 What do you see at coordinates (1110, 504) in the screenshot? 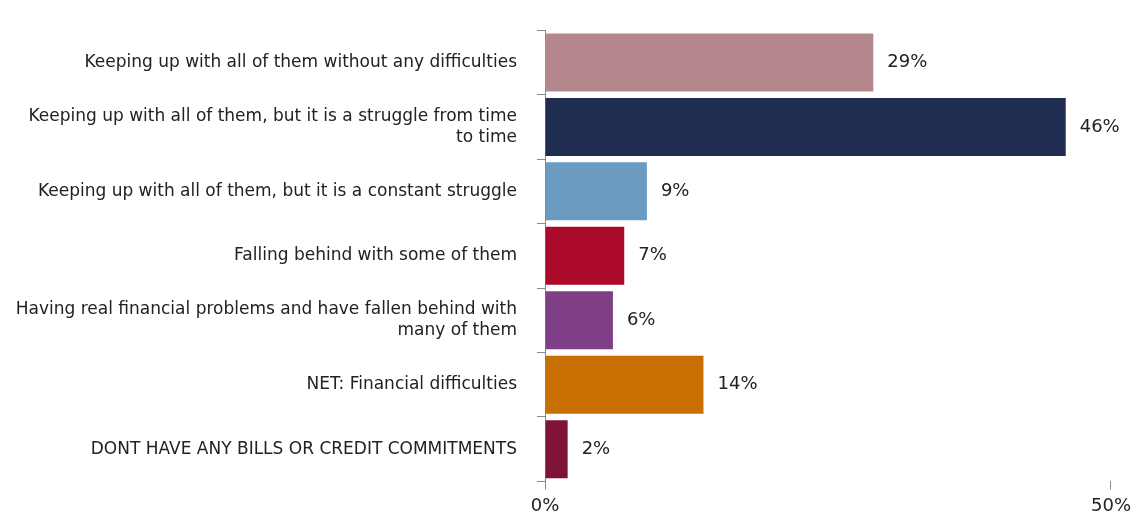
I see `x-tick-label: 50%` at bounding box center [1110, 504].